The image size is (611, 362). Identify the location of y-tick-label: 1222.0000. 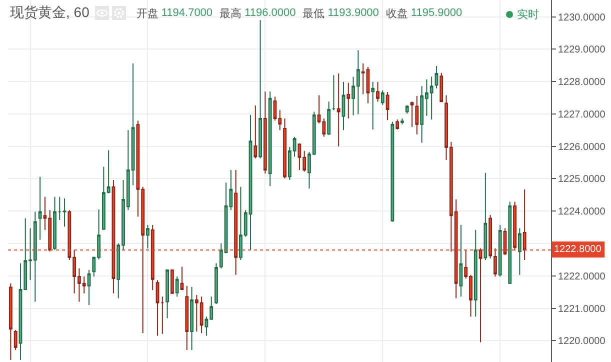
(582, 276).